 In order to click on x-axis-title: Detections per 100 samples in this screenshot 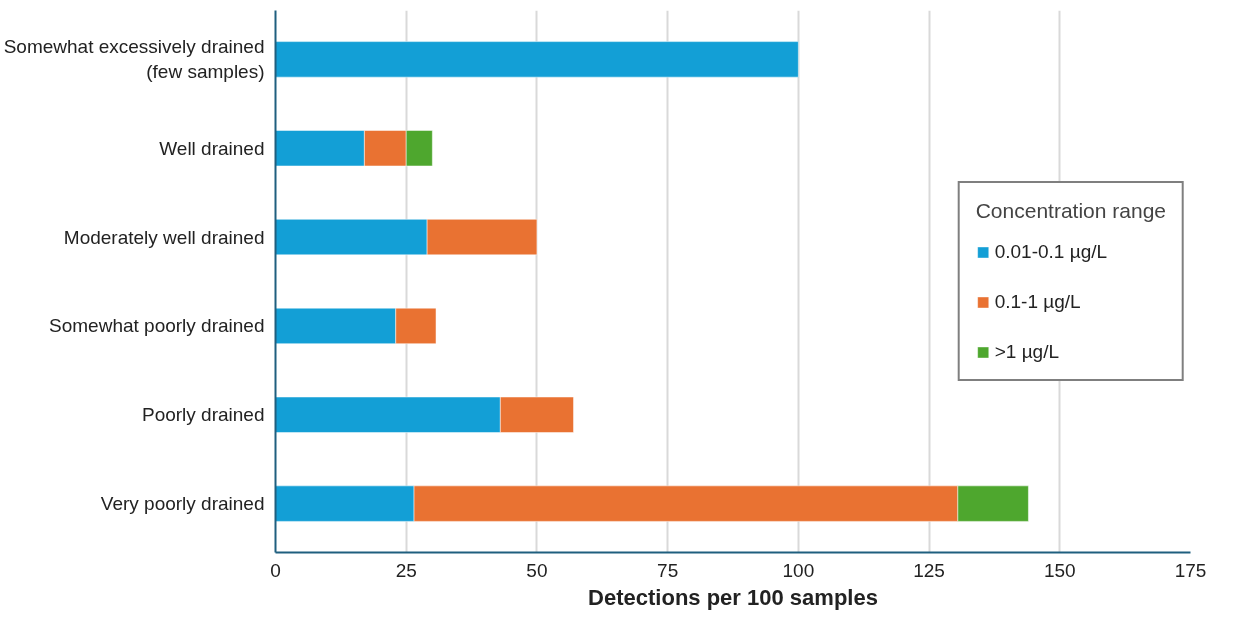, I will do `click(733, 597)`.